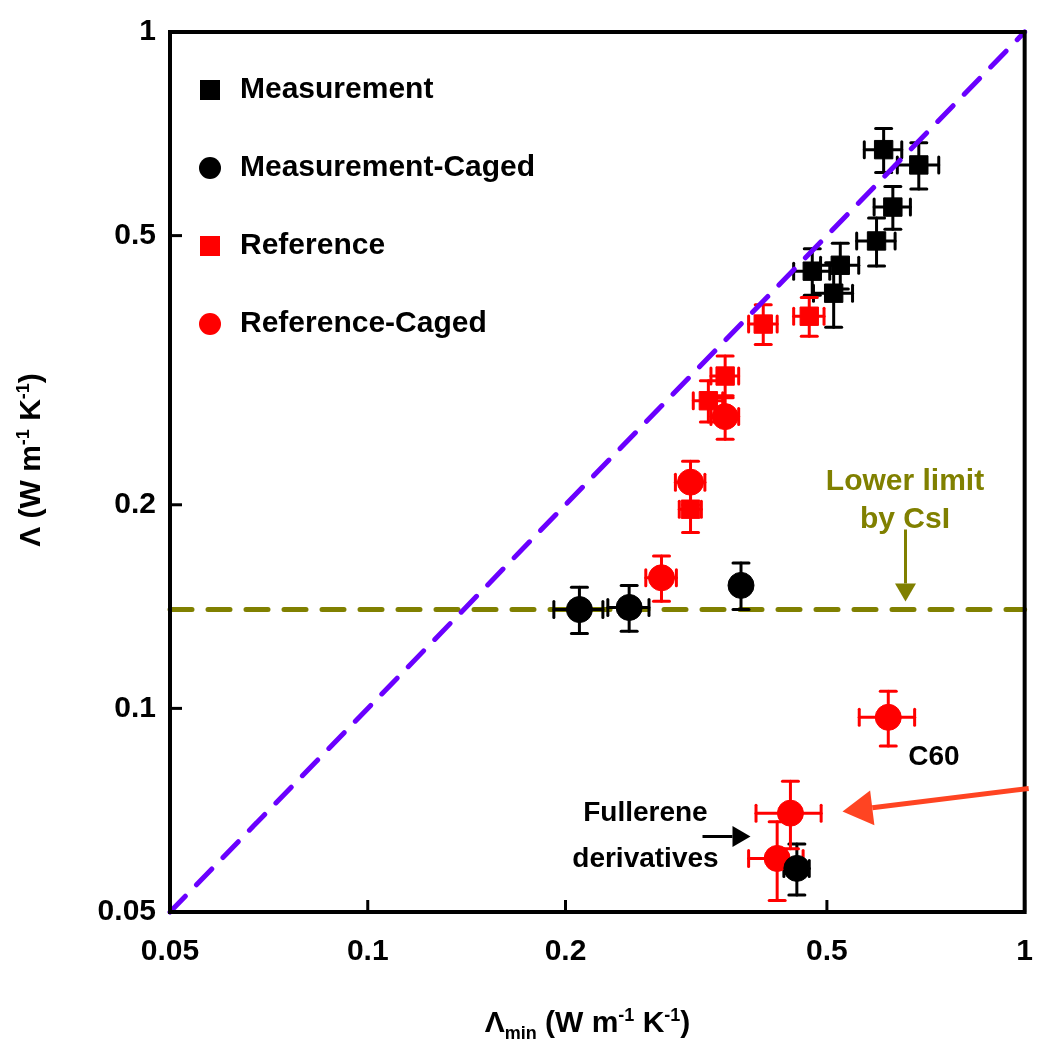  I want to click on legend-label: Reference, so click(313, 244).